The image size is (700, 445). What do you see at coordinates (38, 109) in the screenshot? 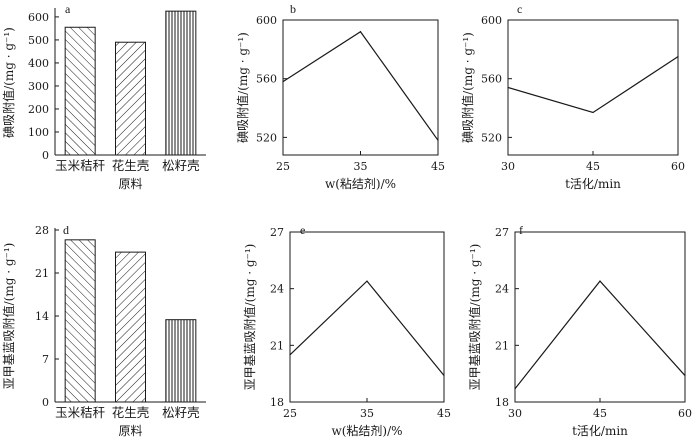
I see `y-tick-label: 200` at bounding box center [38, 109].